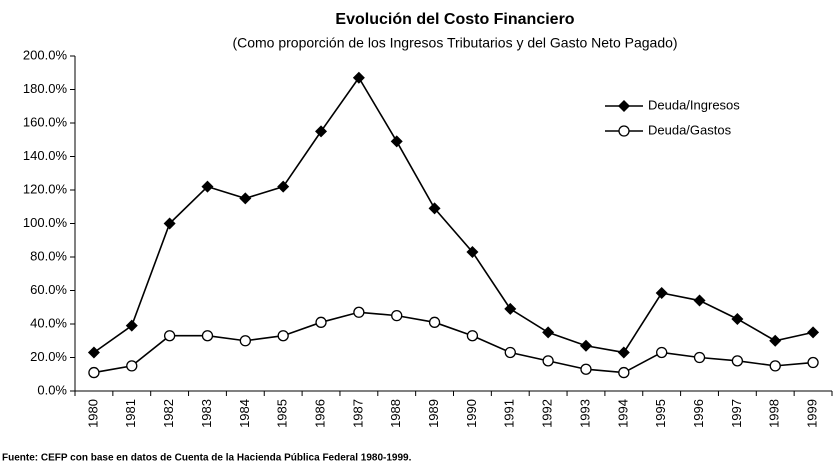 This screenshot has height=467, width=834. I want to click on x-tick-label: 1985, so click(282, 413).